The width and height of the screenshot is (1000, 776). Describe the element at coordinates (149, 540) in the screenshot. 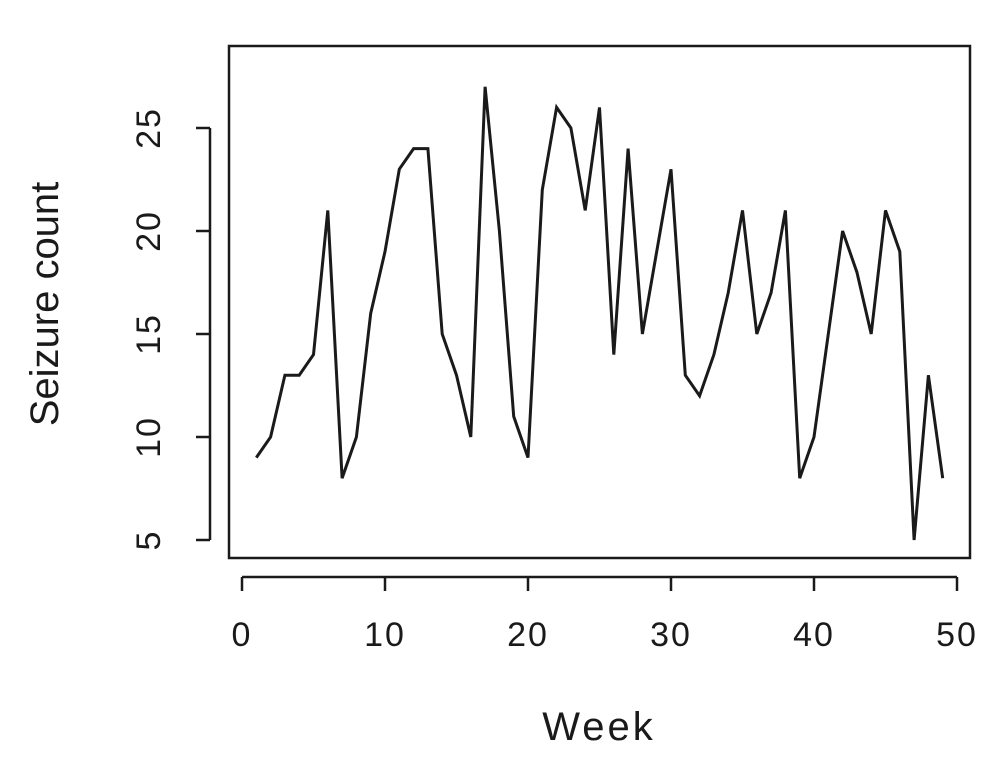

I see `y-tick-label: 5` at that location.